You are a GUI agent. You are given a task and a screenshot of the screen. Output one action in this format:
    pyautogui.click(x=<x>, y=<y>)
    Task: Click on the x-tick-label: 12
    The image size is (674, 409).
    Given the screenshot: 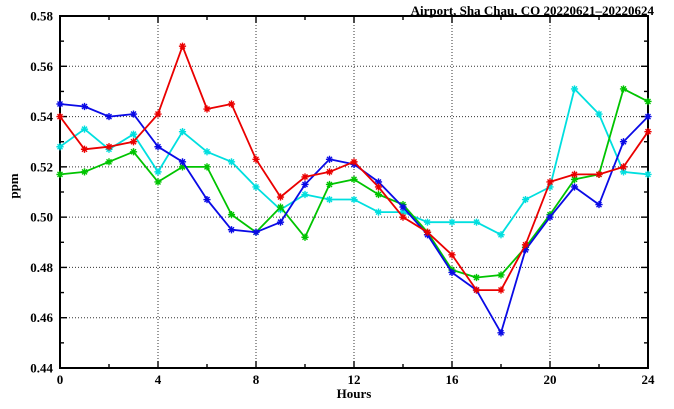 What is the action you would take?
    pyautogui.click(x=354, y=379)
    